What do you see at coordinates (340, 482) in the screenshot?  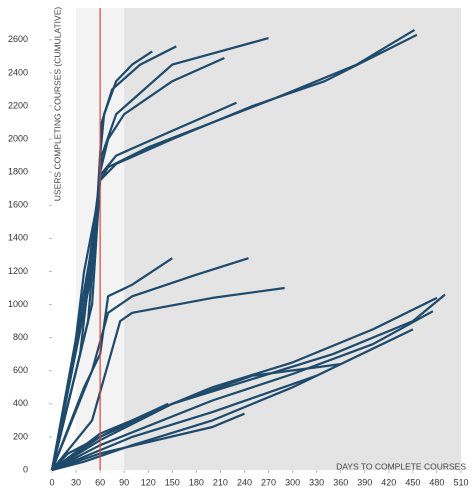 I see `x-tick-label: 360` at bounding box center [340, 482].